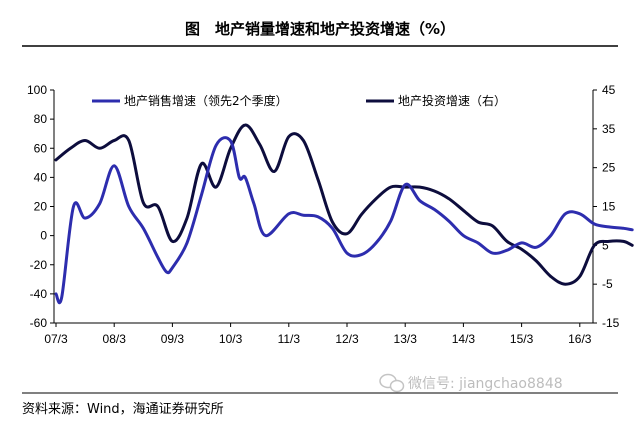 The height and width of the screenshot is (422, 640). What do you see at coordinates (464, 339) in the screenshot?
I see `x-tick-label: 14/3` at bounding box center [464, 339].